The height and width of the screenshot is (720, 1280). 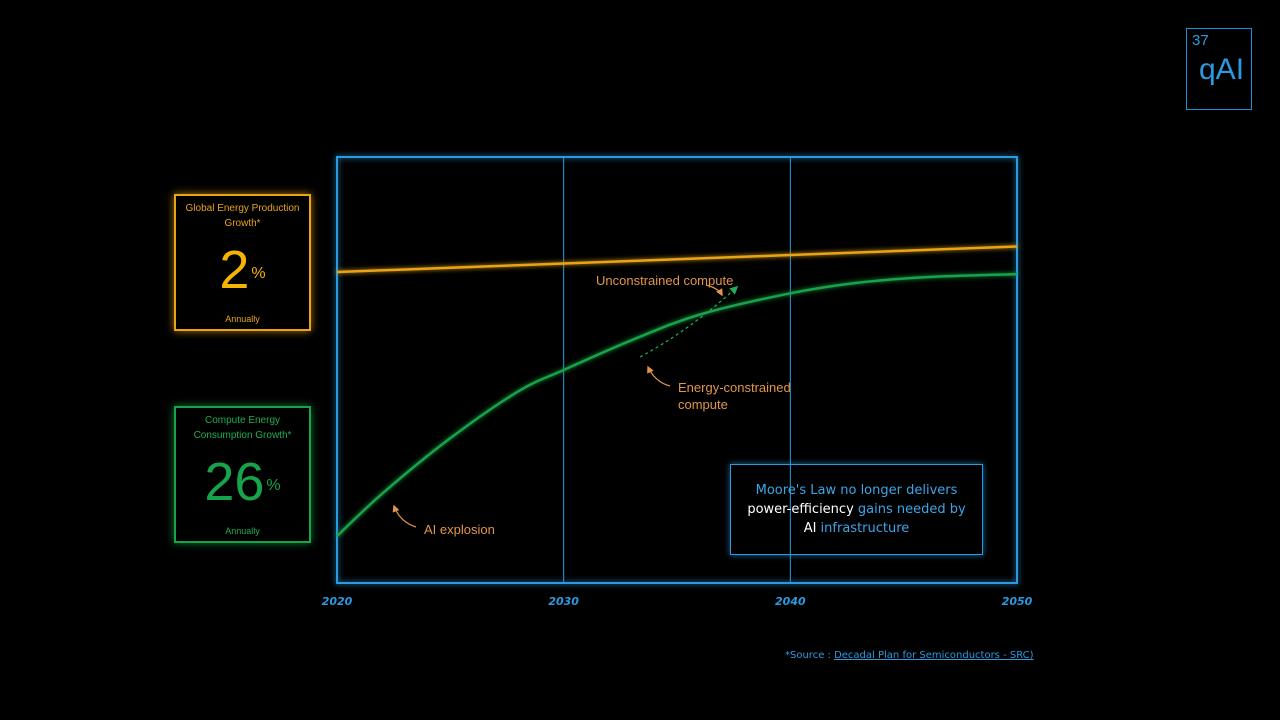 I want to click on unconstrained-label-arrow, so click(x=714, y=290).